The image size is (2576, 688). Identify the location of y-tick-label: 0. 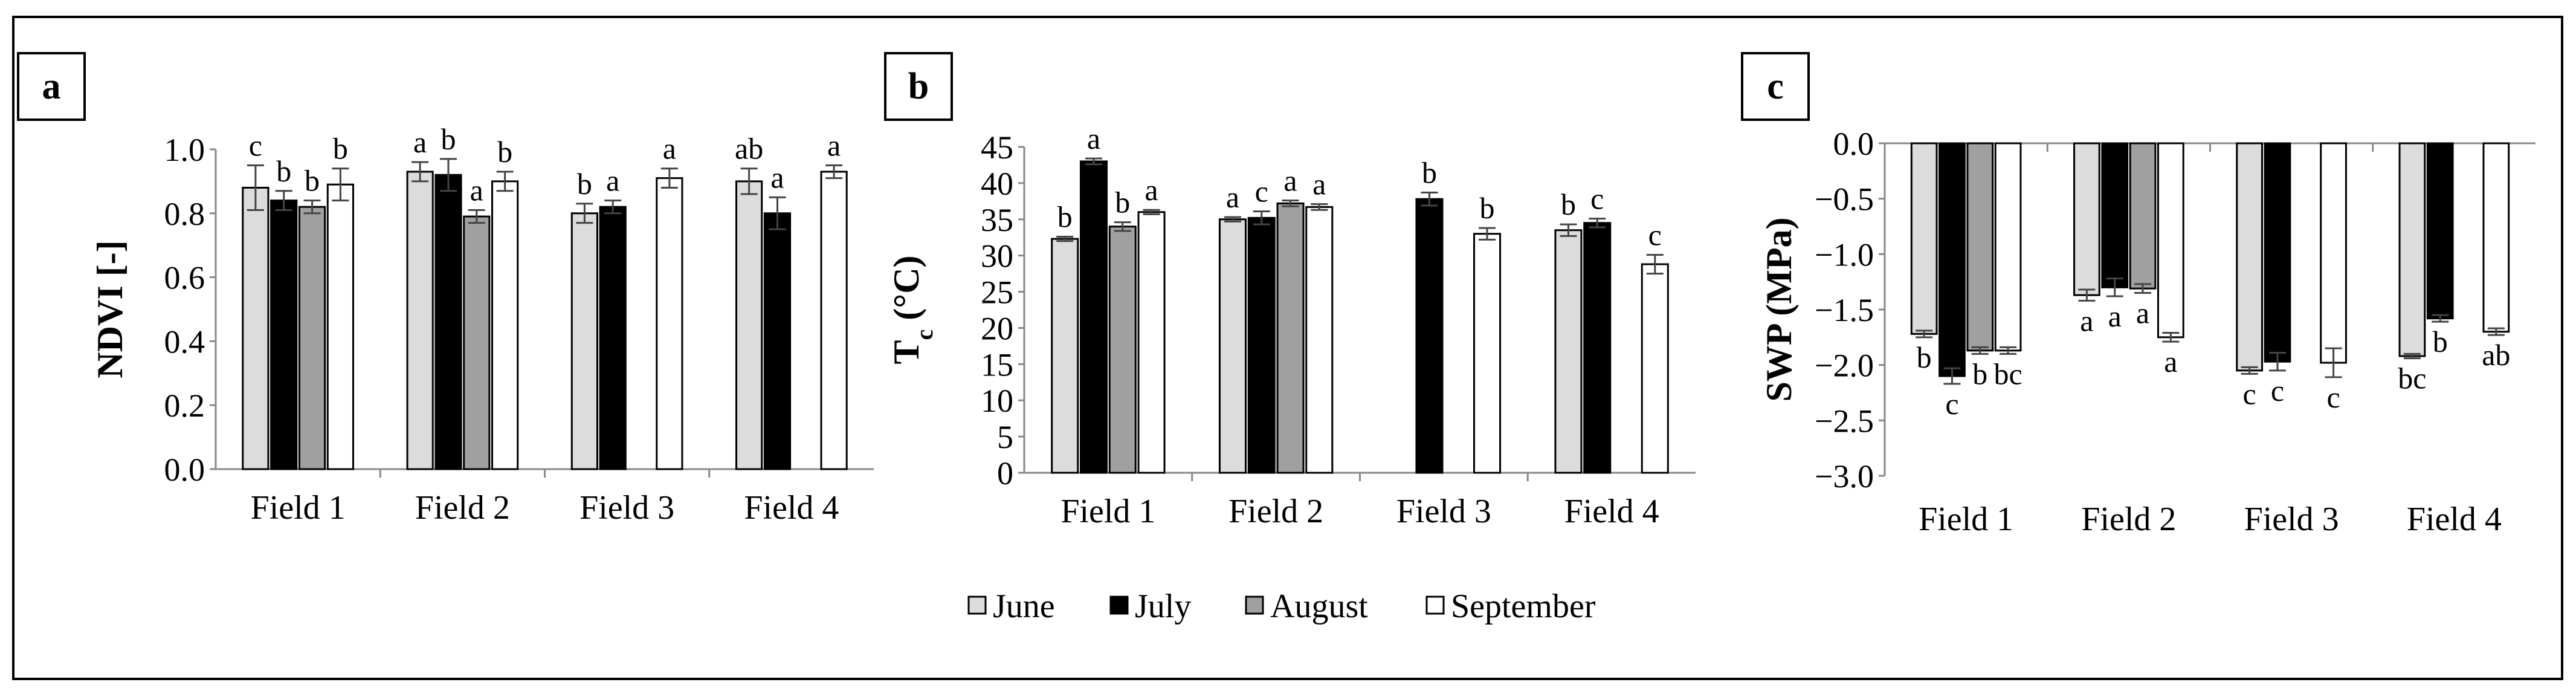
(1005, 473).